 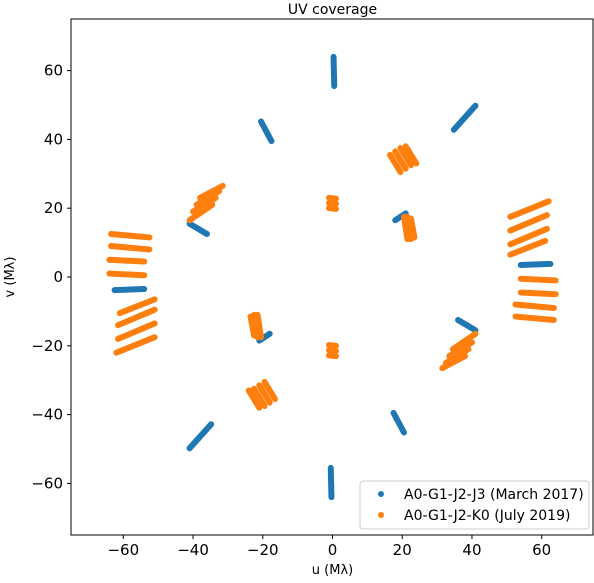 I want to click on x-tick-label: 60, so click(x=541, y=550).